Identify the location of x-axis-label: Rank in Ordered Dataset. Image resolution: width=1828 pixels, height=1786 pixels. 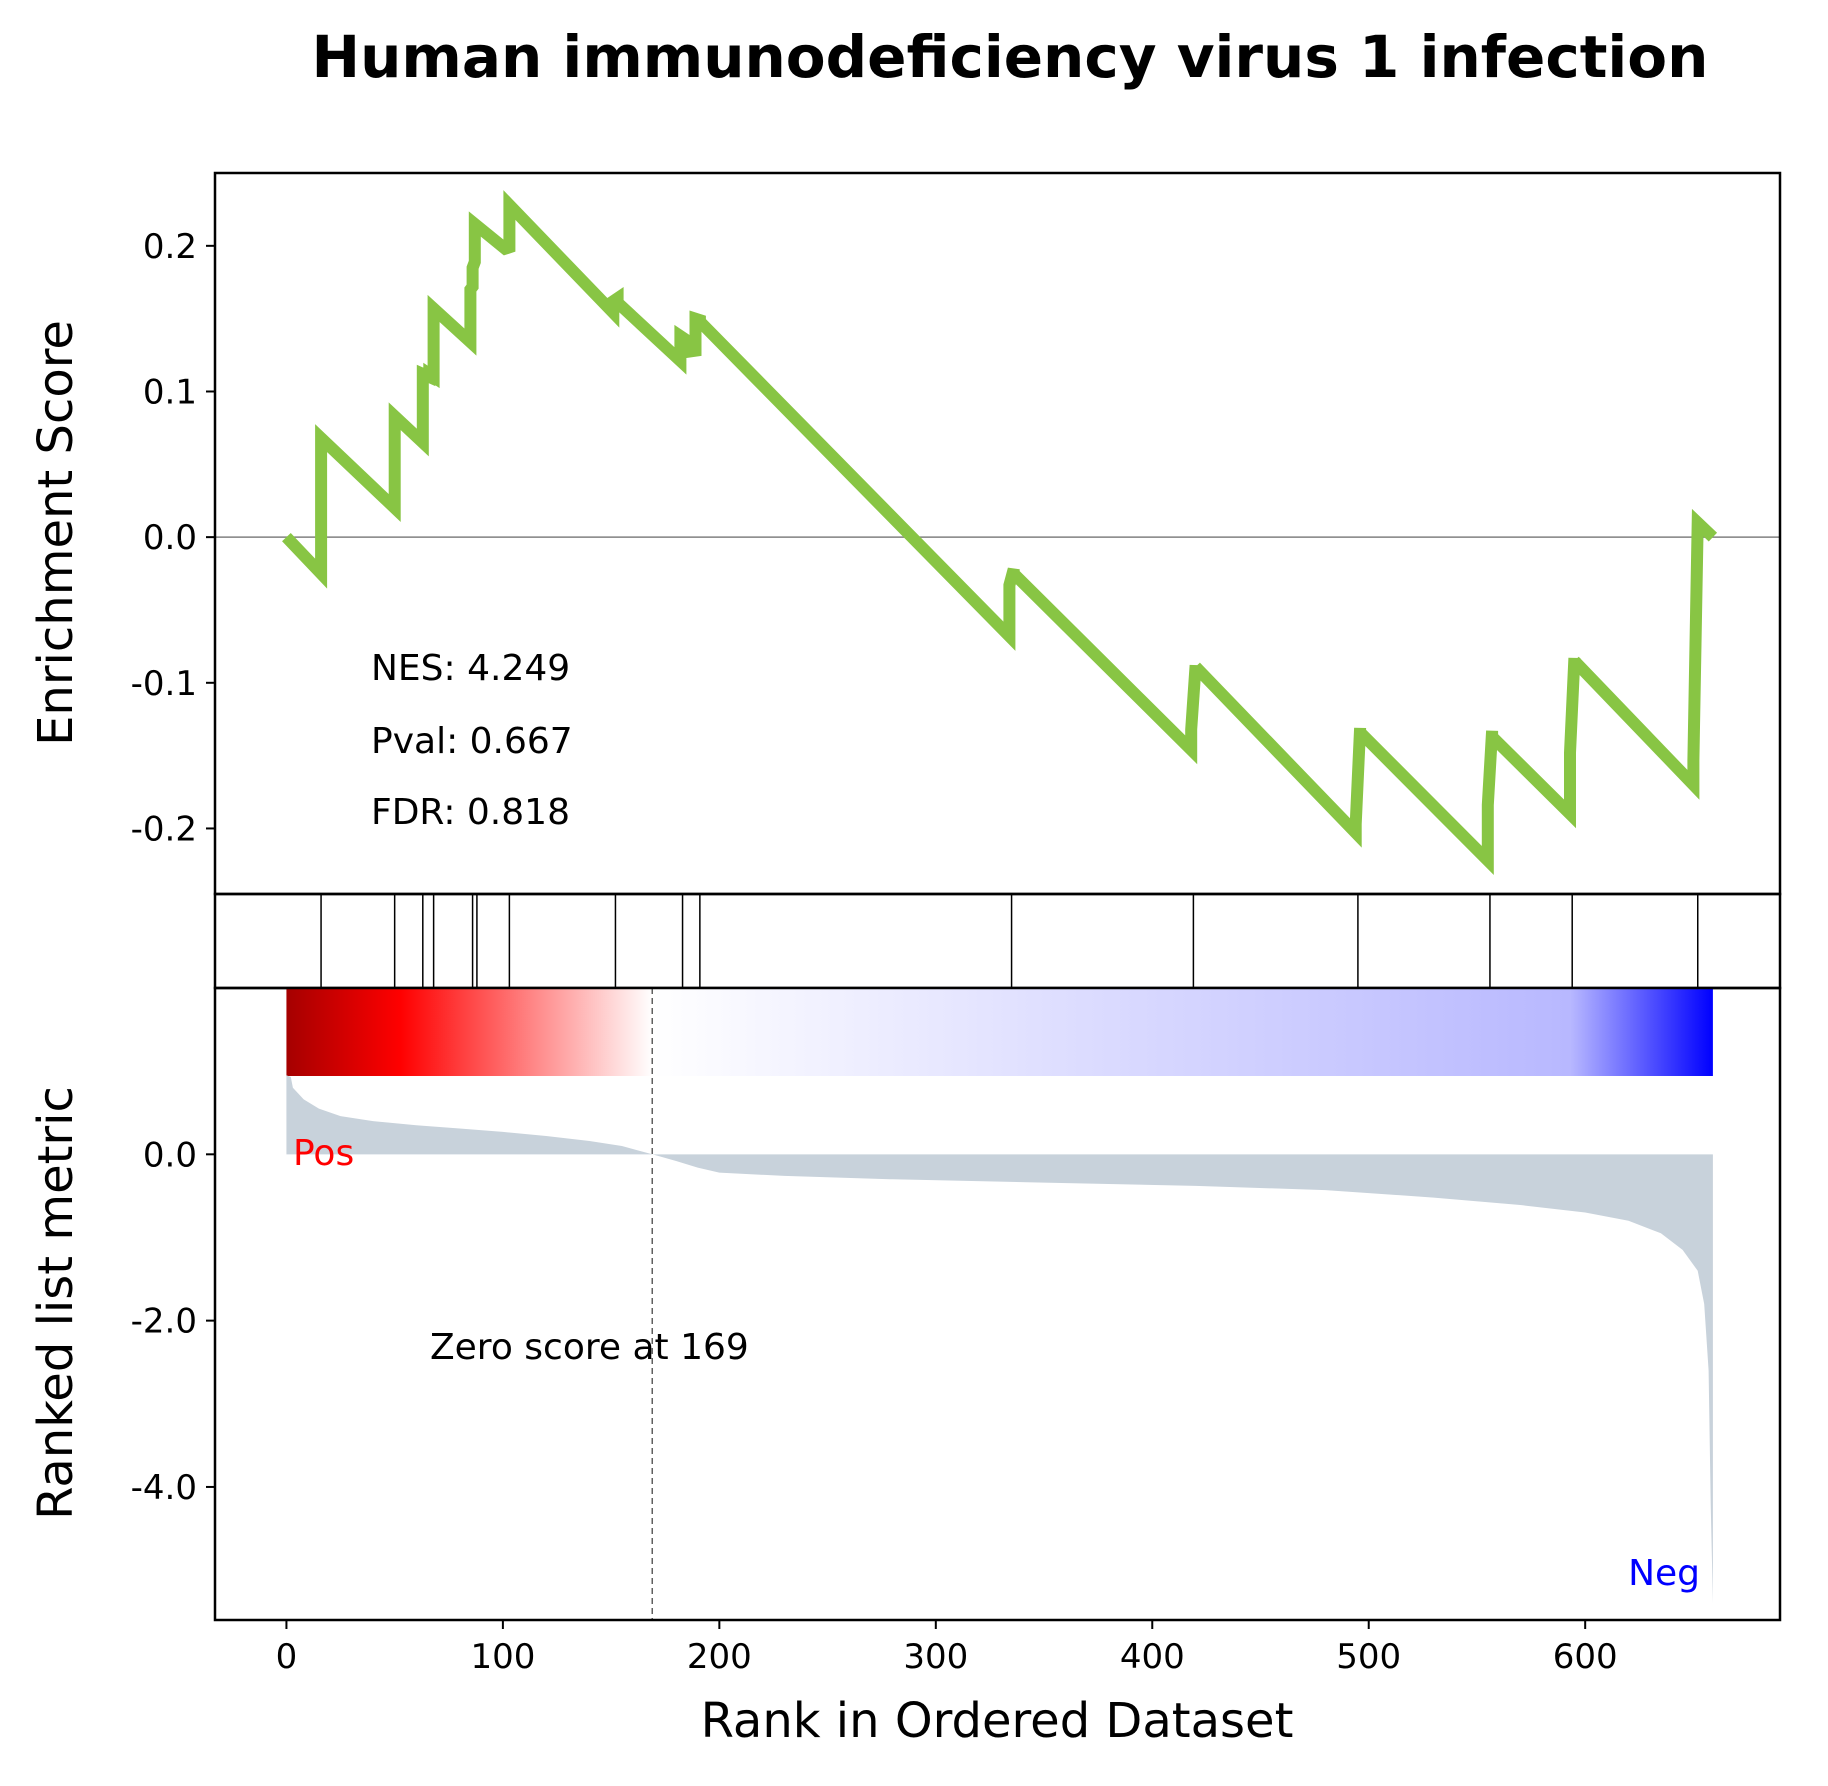
(997, 1721).